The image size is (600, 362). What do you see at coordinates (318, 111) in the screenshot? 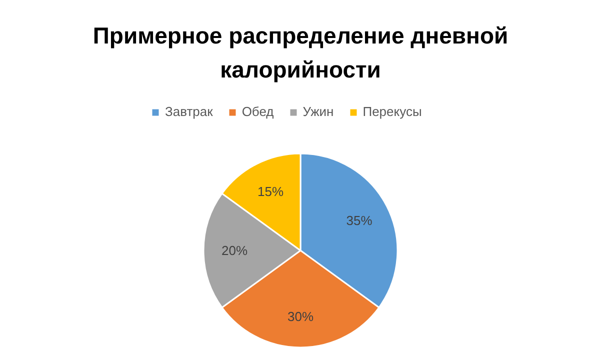
I see `legend-label: Ужин` at bounding box center [318, 111].